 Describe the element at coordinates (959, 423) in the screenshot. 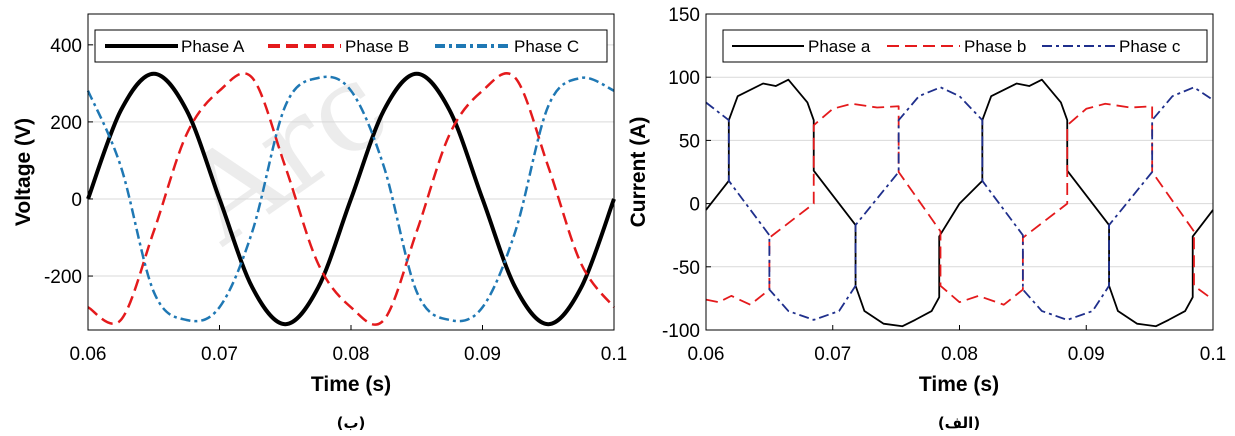

I see `current-panel-caption: (الف)` at that location.